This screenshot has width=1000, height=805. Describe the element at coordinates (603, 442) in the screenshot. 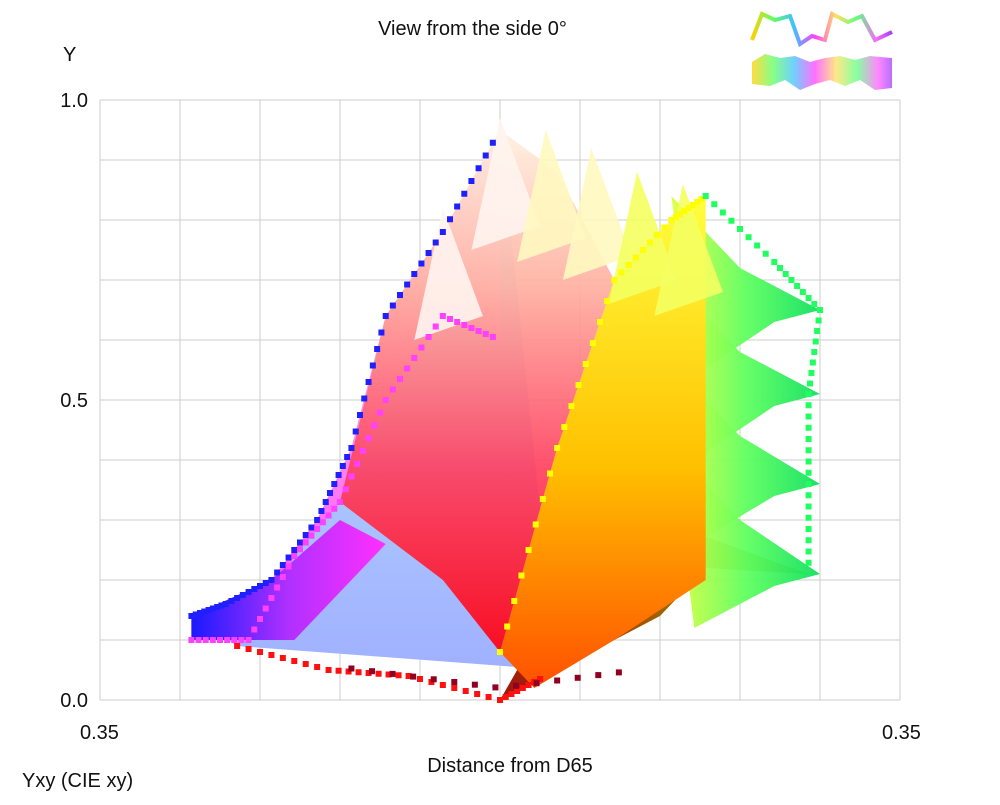

I see `gamut-yellow-face` at that location.